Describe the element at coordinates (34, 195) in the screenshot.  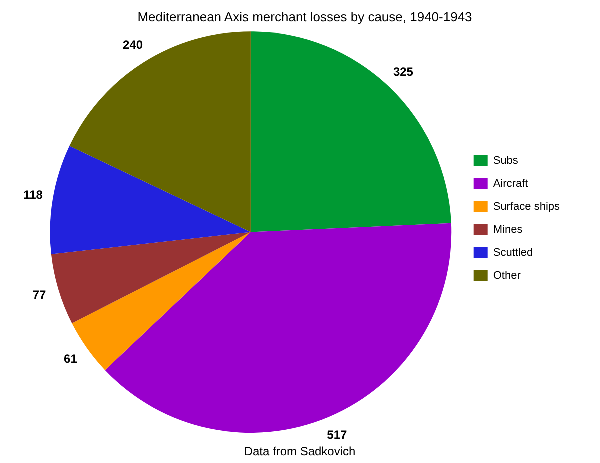
I see `data-label: 118` at that location.